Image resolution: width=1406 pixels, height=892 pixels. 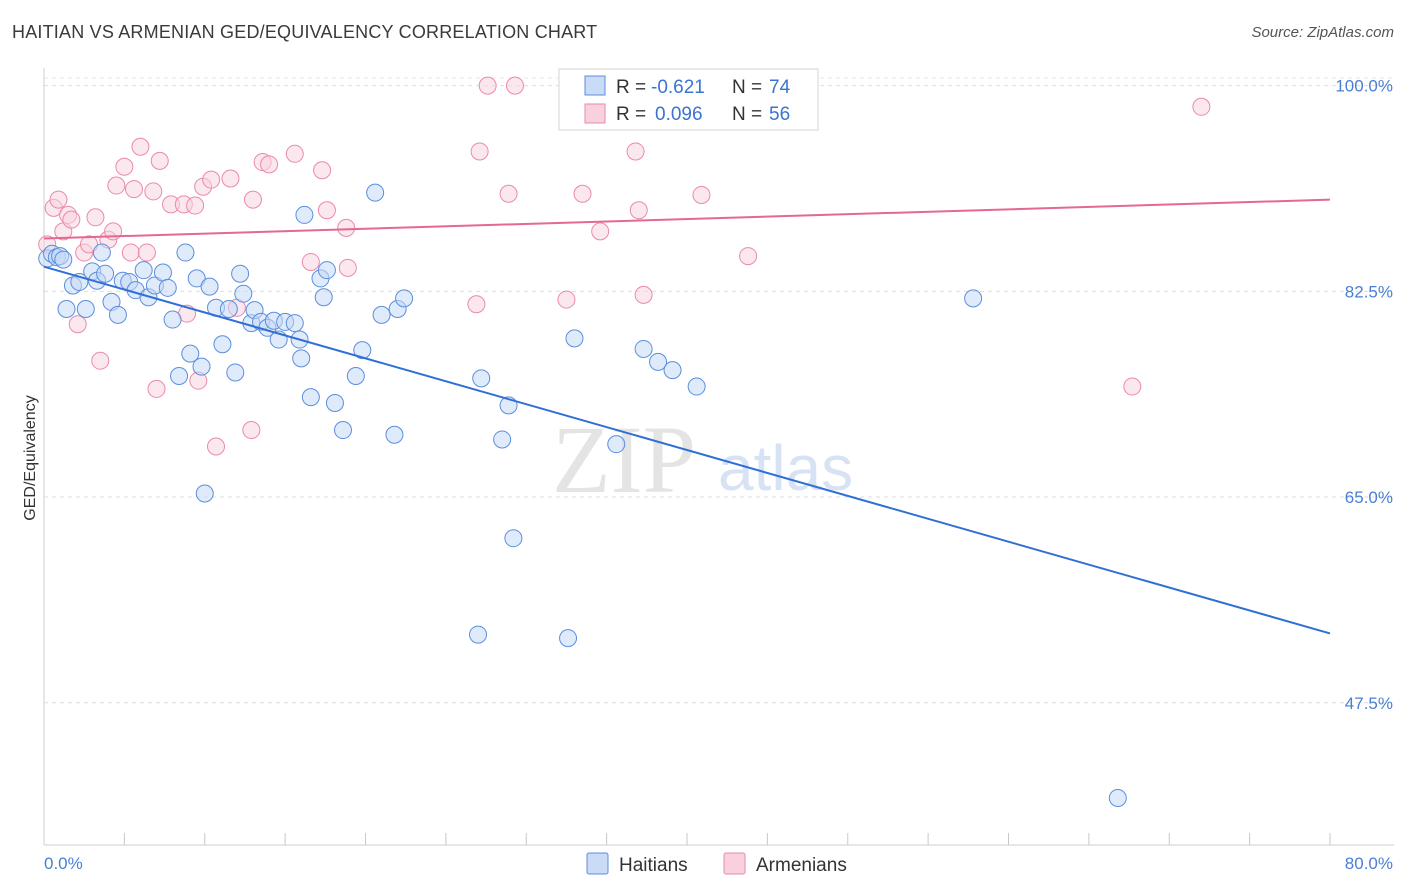 What do you see at coordinates (779, 114) in the screenshot?
I see `legend-n-value-armenians: 56` at bounding box center [779, 114].